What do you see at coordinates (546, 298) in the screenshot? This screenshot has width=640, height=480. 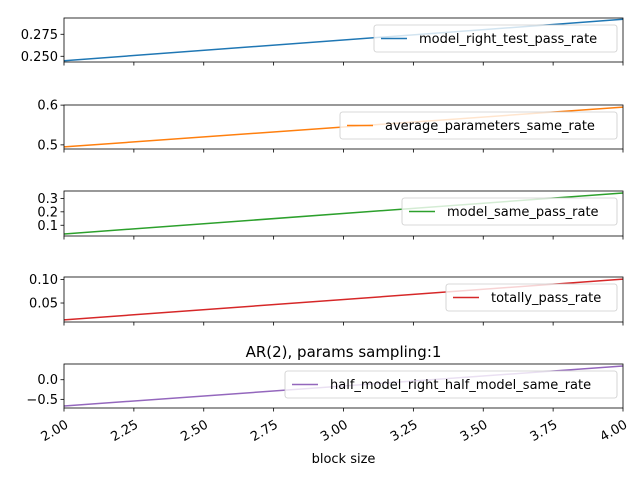 I see `legend-label: totally_pass_rate` at bounding box center [546, 298].